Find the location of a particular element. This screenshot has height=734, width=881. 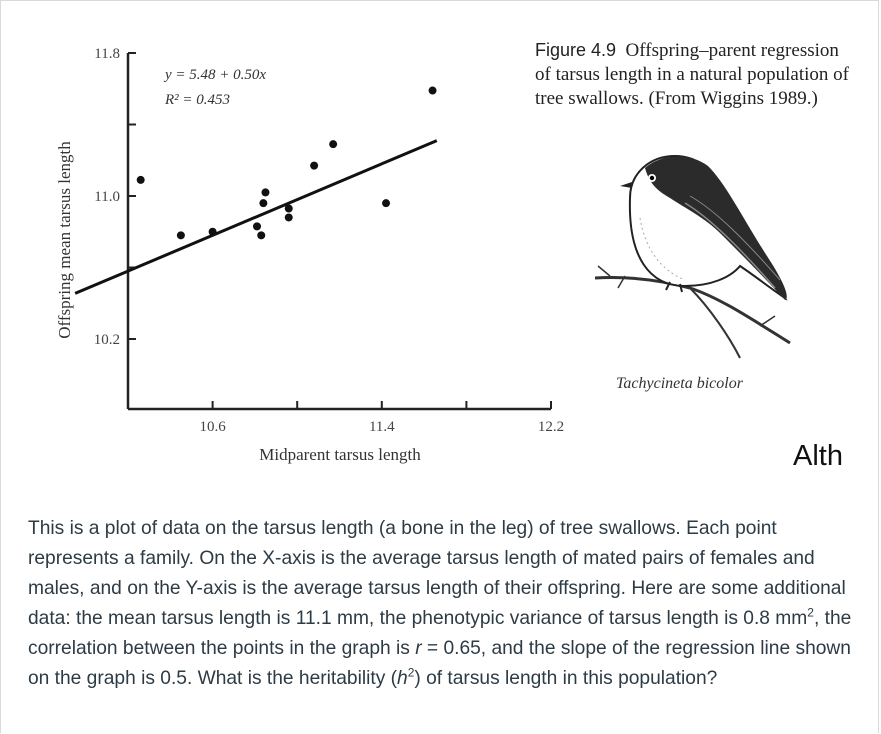

x-tick-label: 11.4 is located at coordinates (382, 427).